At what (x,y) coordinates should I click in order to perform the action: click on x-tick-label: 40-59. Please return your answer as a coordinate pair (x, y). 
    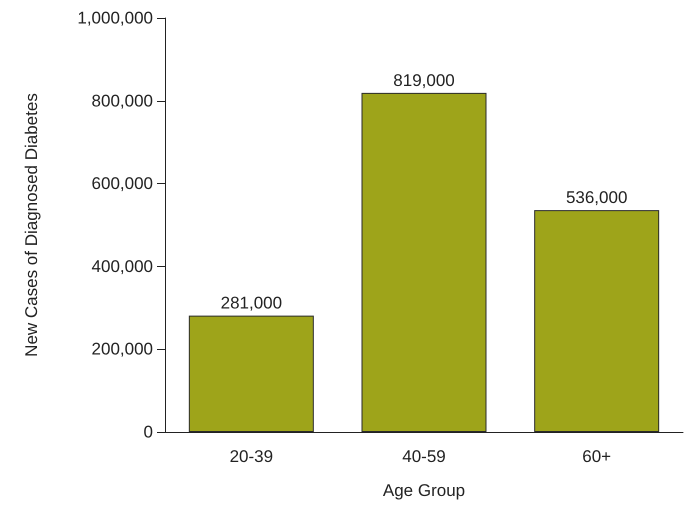
    Looking at the image, I should click on (424, 456).